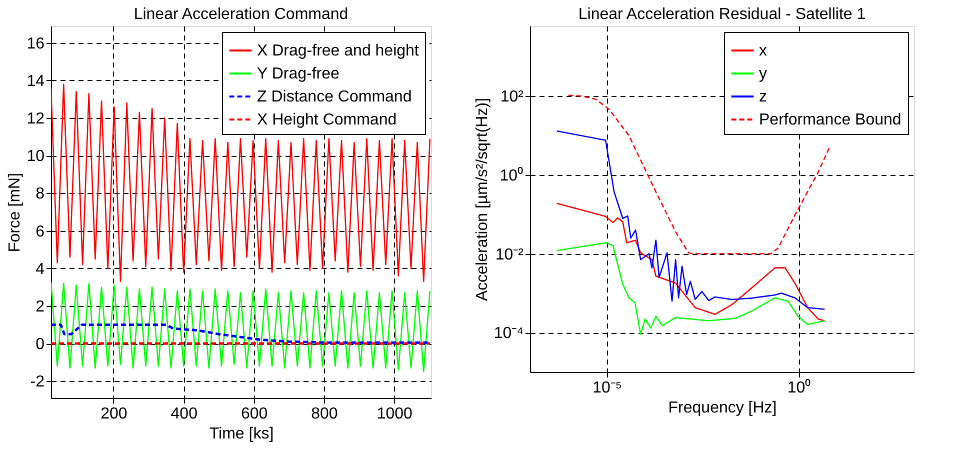 This screenshot has height=468, width=956. What do you see at coordinates (298, 74) in the screenshot?
I see `legend-label: Y Drag-free` at bounding box center [298, 74].